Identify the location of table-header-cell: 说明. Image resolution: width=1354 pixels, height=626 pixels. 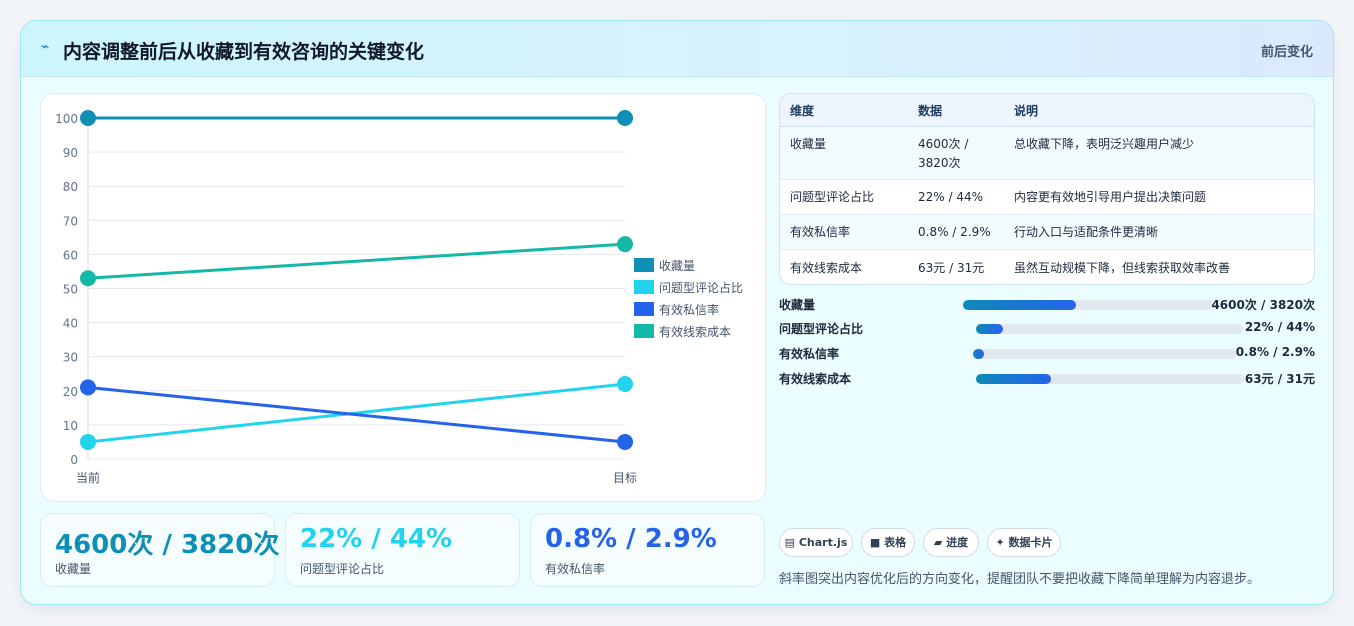
(1026, 111).